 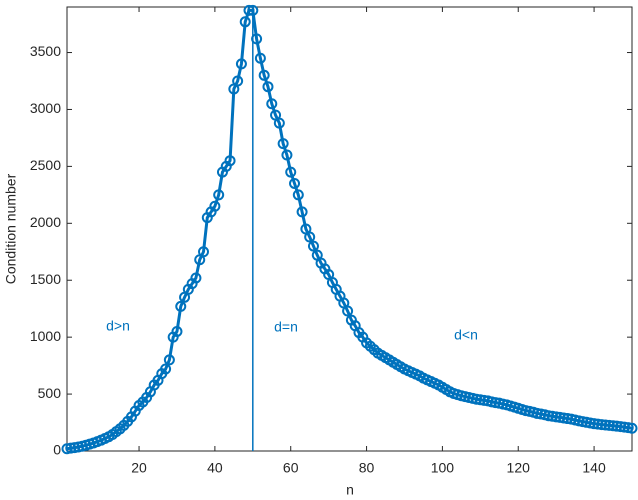 What do you see at coordinates (45, 336) in the screenshot?
I see `y-tick-label: 1000` at bounding box center [45, 336].